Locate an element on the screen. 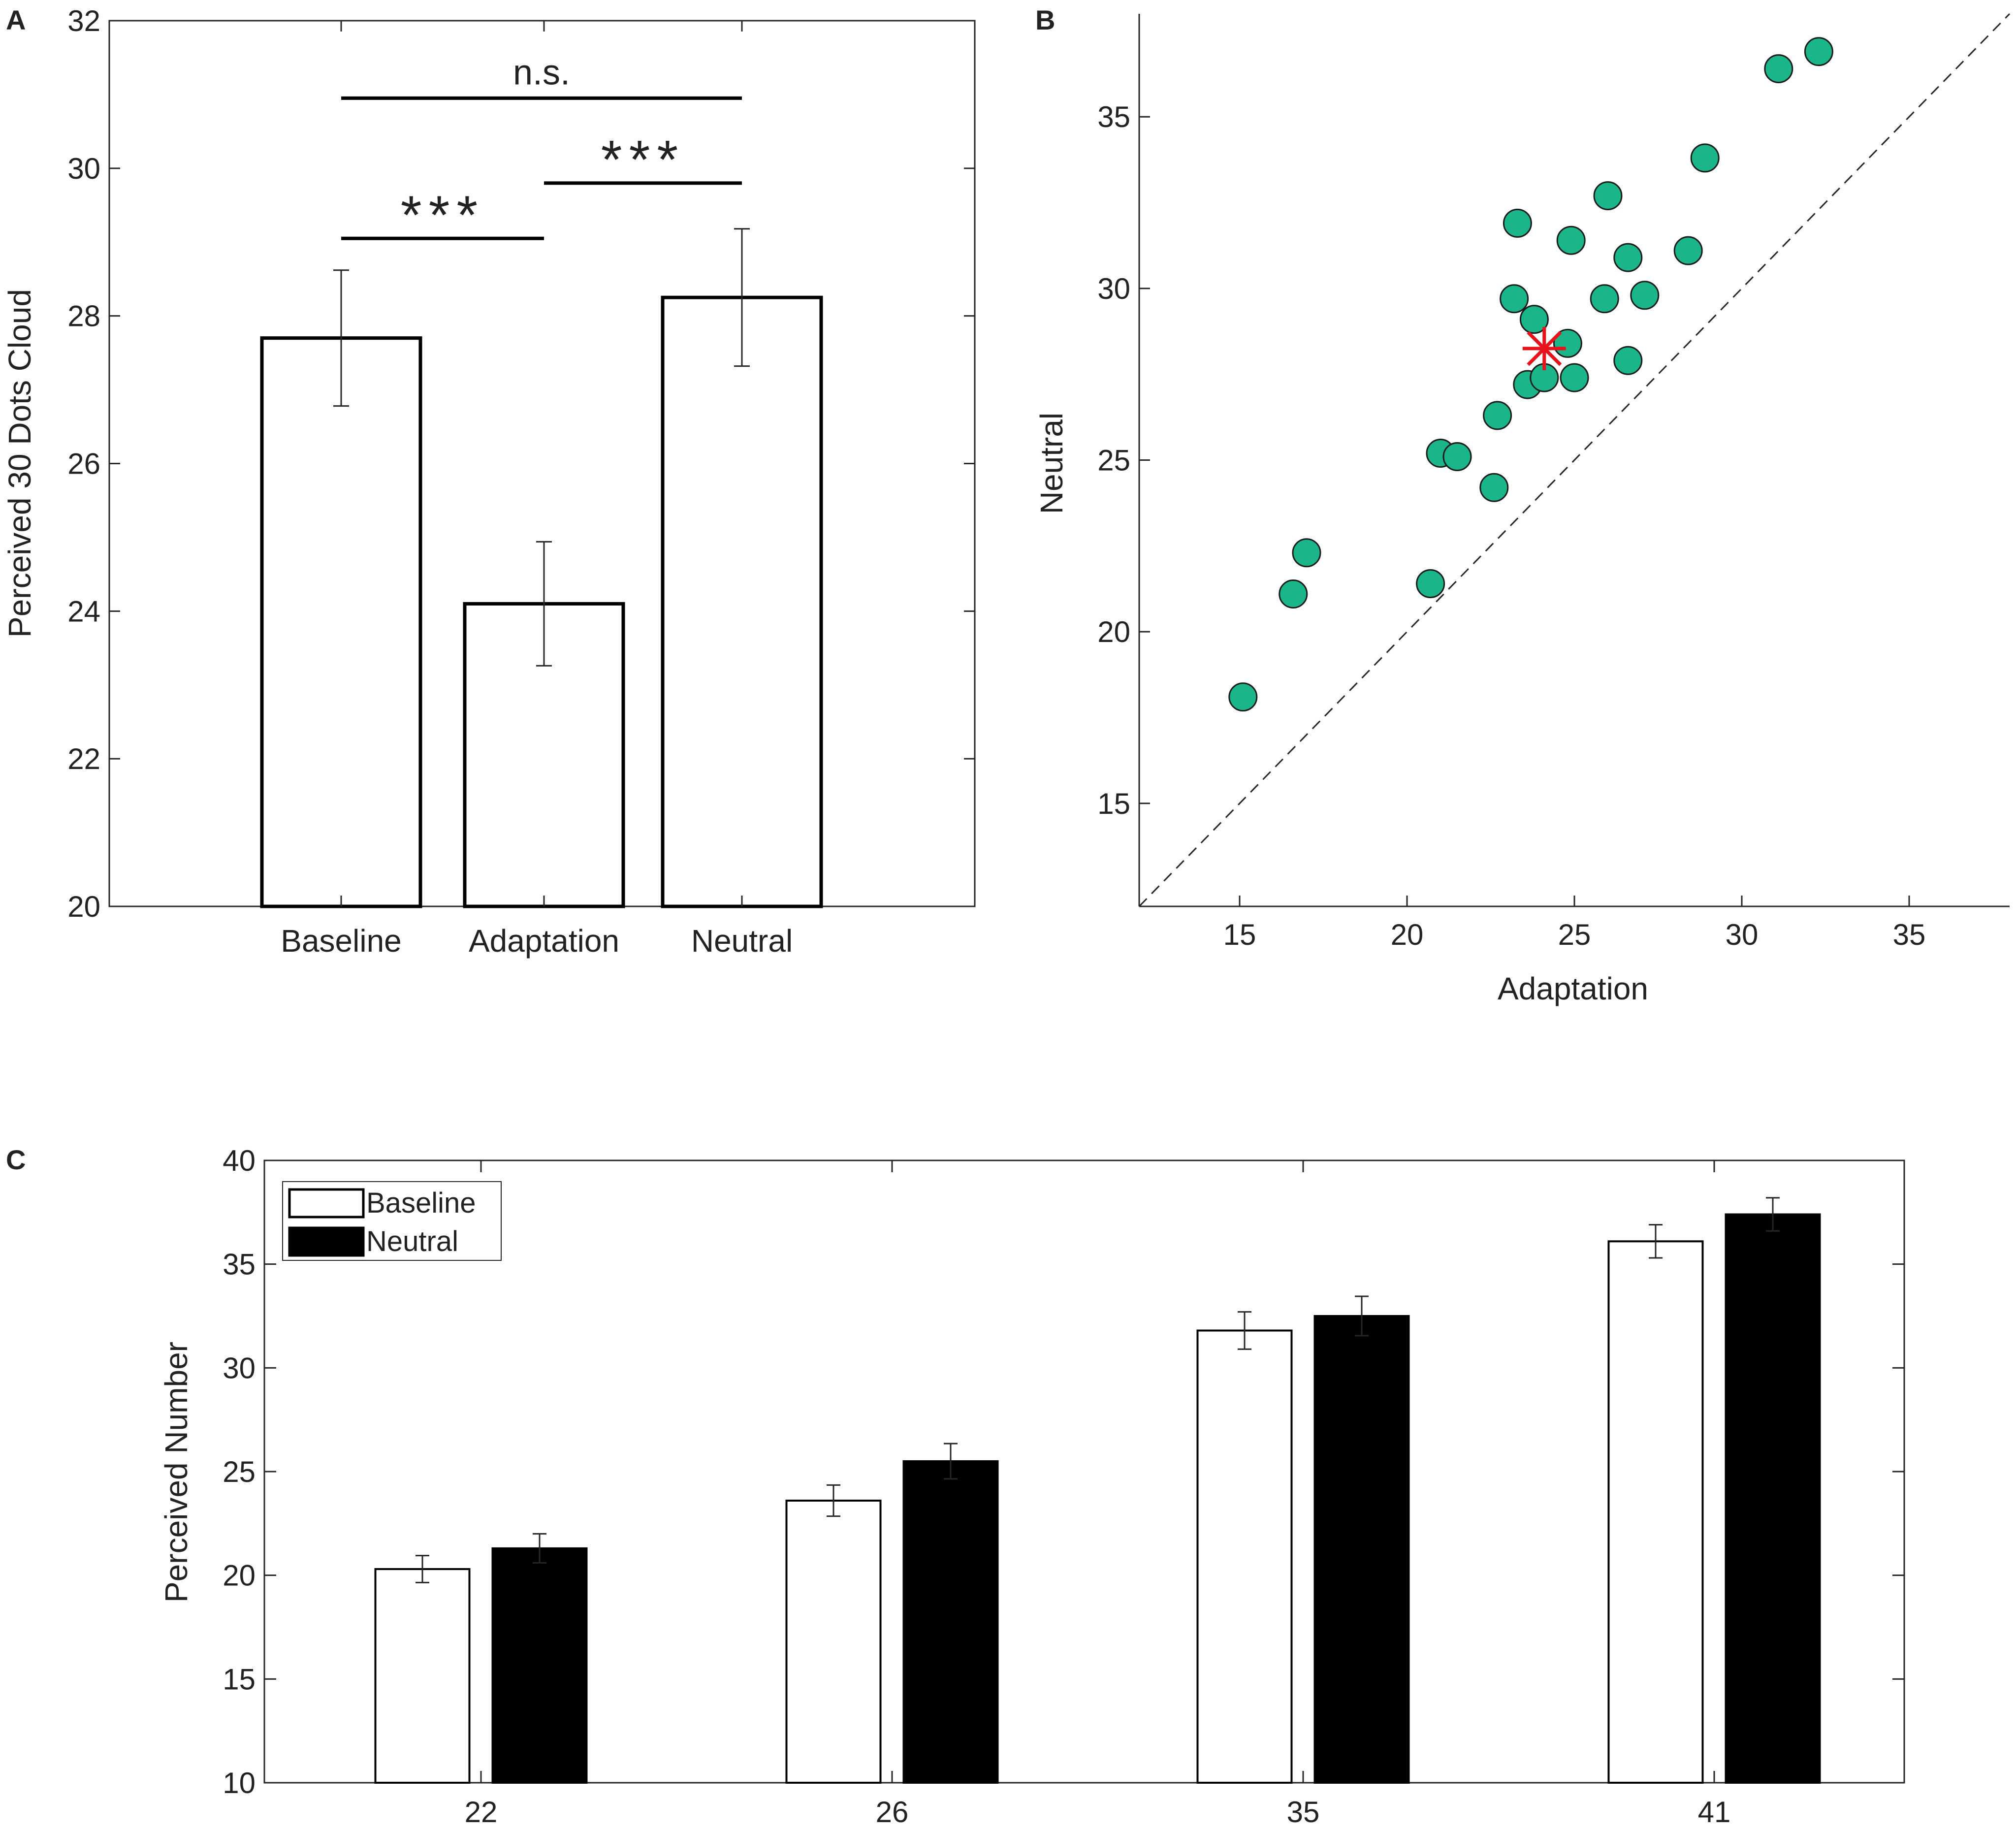  panel-a-bars is located at coordinates (541, 601).